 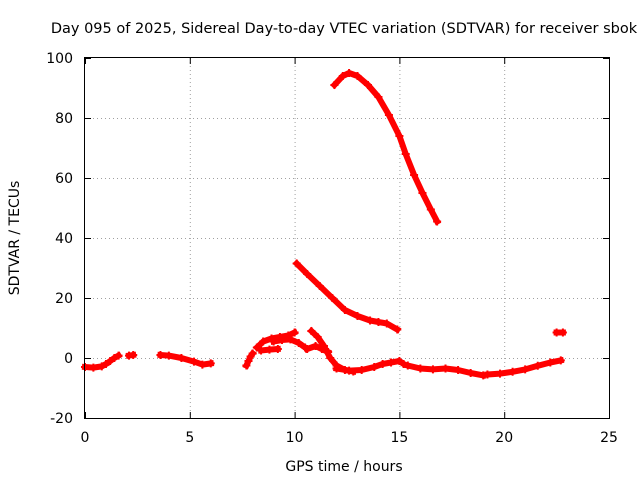 I want to click on x-tick-label: 0, so click(x=85, y=438).